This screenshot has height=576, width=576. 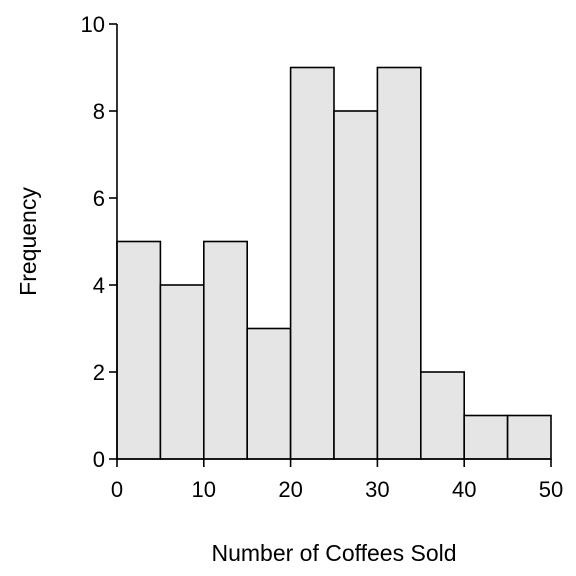 I want to click on y-tick-label: 6, so click(x=99, y=198).